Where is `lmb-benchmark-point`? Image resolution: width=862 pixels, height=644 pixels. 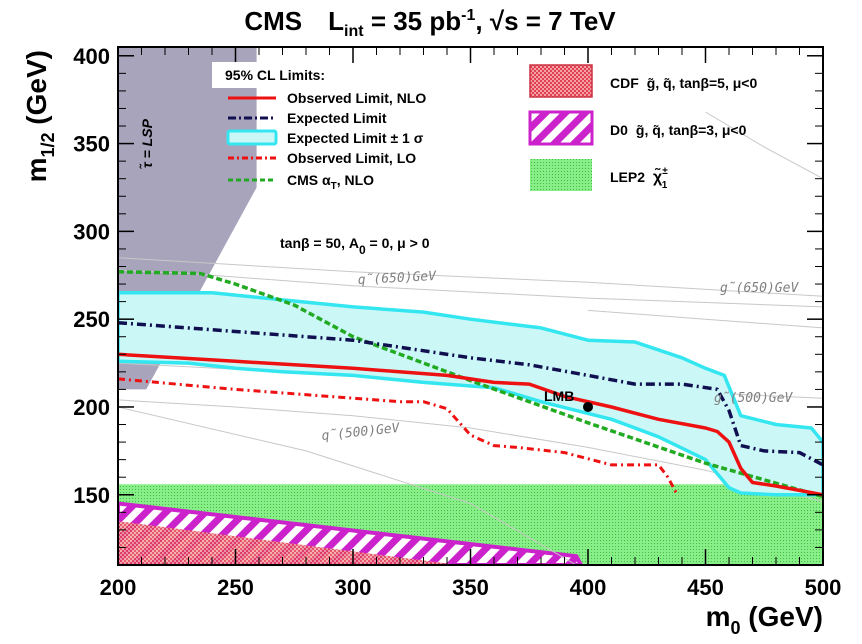
lmb-benchmark-point is located at coordinates (588, 406).